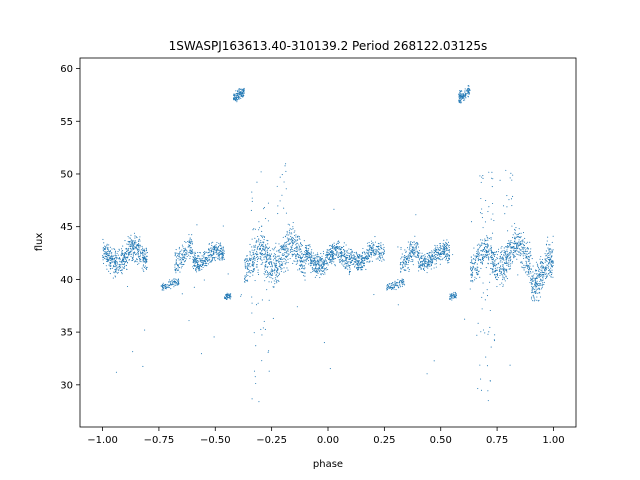 Image resolution: width=640 pixels, height=480 pixels. Describe the element at coordinates (328, 440) in the screenshot. I see `x-tick-label: 0.00` at that location.